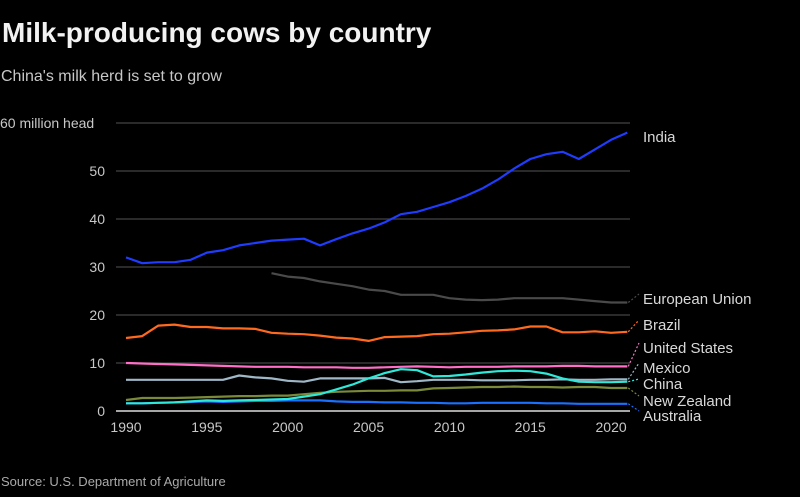 This screenshot has width=800, height=497. Describe the element at coordinates (530, 427) in the screenshot. I see `x-tick-label: 2015` at that location.